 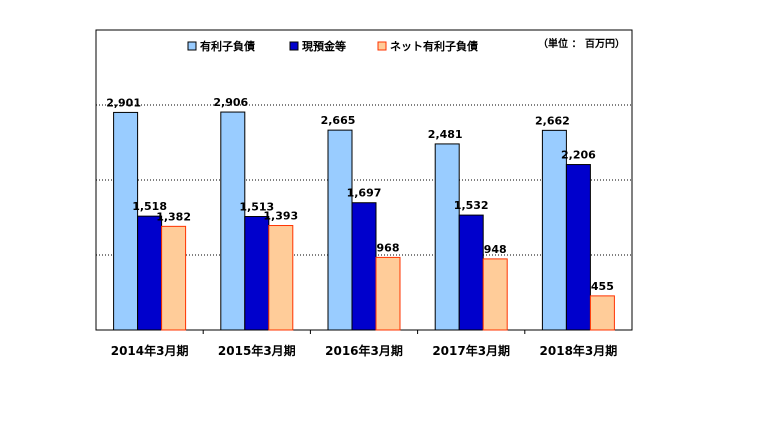 I want to click on legend-label: ネット有利子負債, so click(x=434, y=46).